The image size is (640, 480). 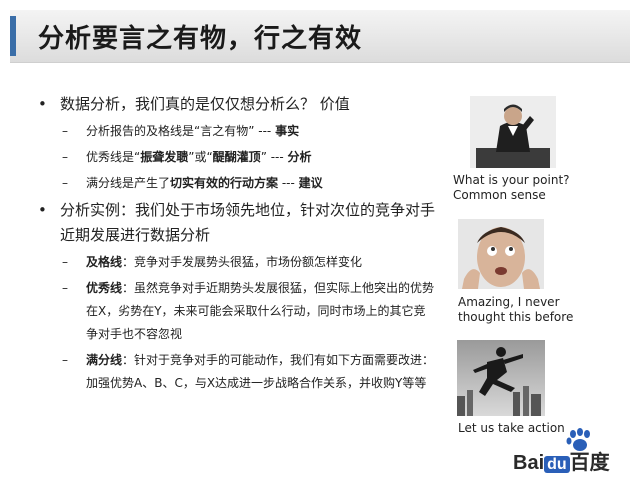 I want to click on bullet-text: 优秀线是“, so click(x=113, y=157).